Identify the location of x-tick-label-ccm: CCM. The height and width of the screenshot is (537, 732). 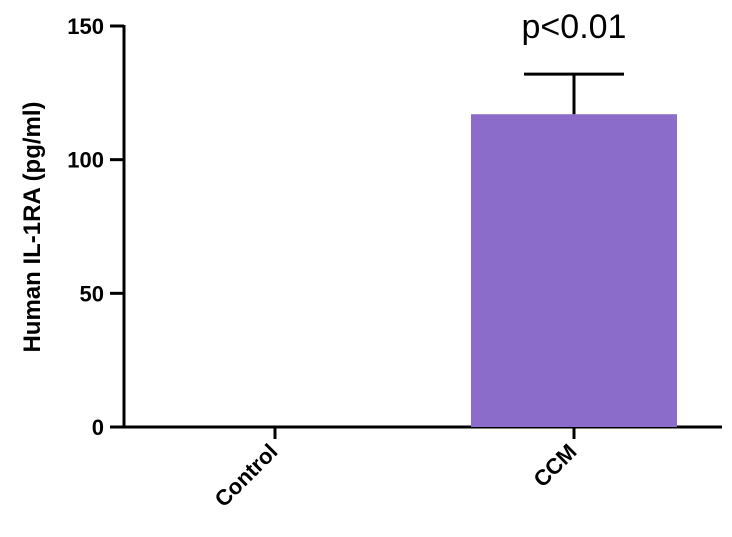
(554, 465).